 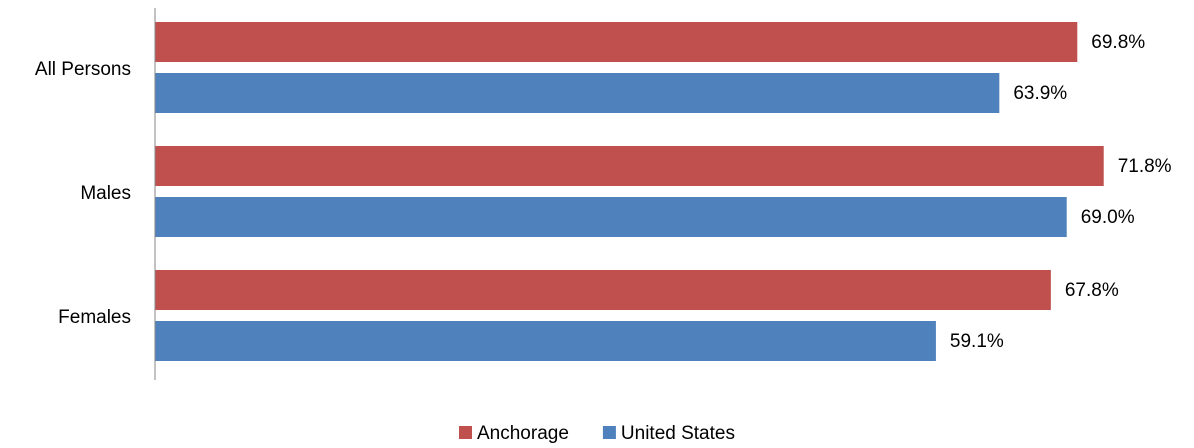 I want to click on data-label: 69.8%, so click(x=1118, y=42).